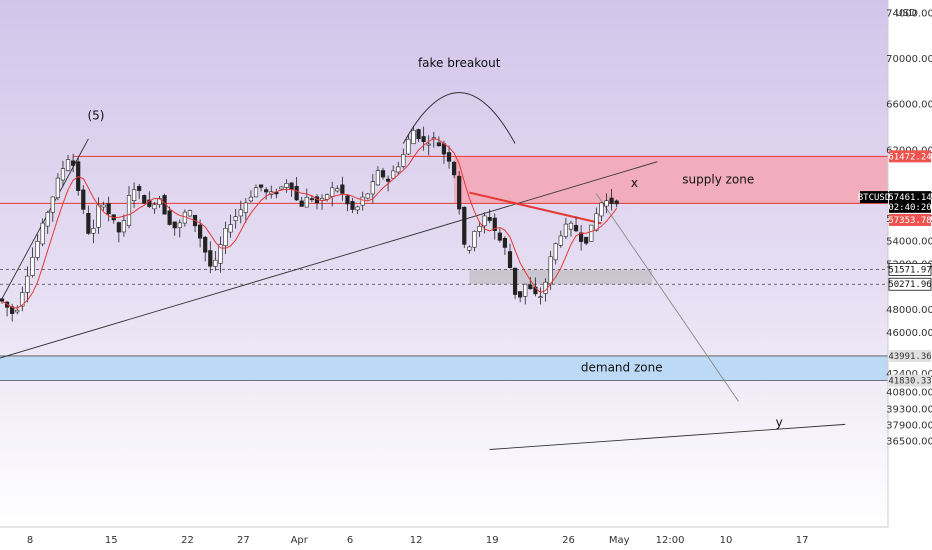 The image size is (932, 550). What do you see at coordinates (671, 180) in the screenshot?
I see `supply-zone` at bounding box center [671, 180].